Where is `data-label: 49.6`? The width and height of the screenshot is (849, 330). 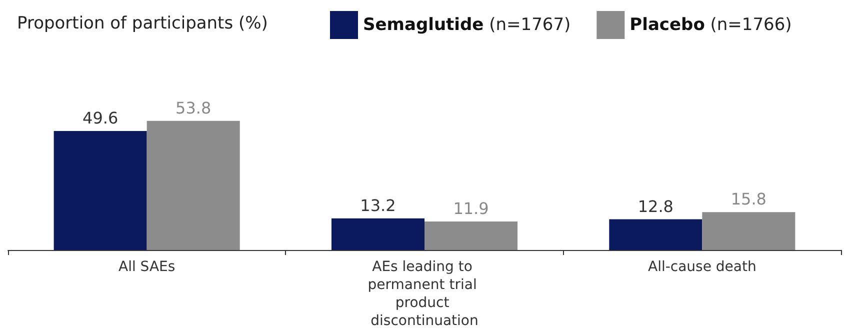
data-label: 49.6 is located at coordinates (100, 118).